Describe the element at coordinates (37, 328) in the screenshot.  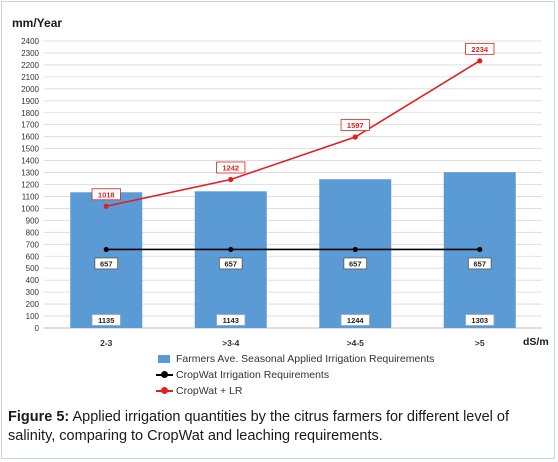
I see `y-tick-label: 0` at that location.